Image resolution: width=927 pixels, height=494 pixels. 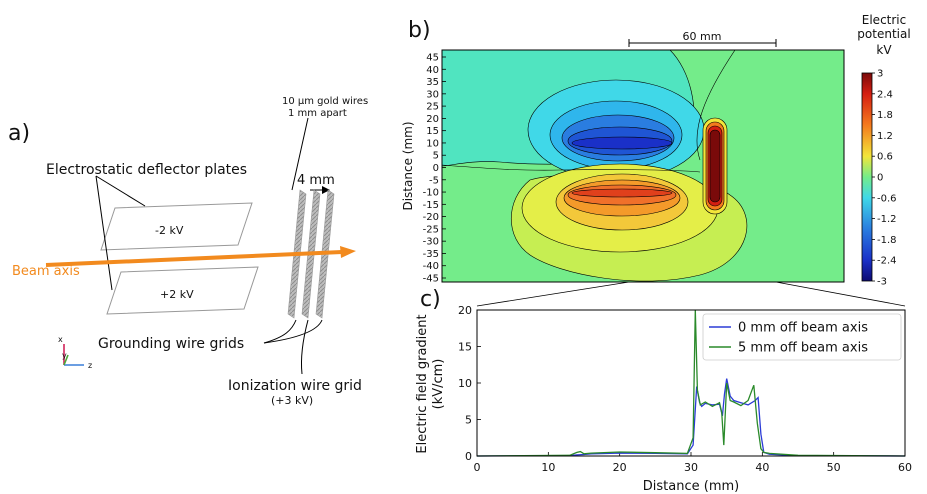 I want to click on map-y-tick-label: -30, so click(x=431, y=242).